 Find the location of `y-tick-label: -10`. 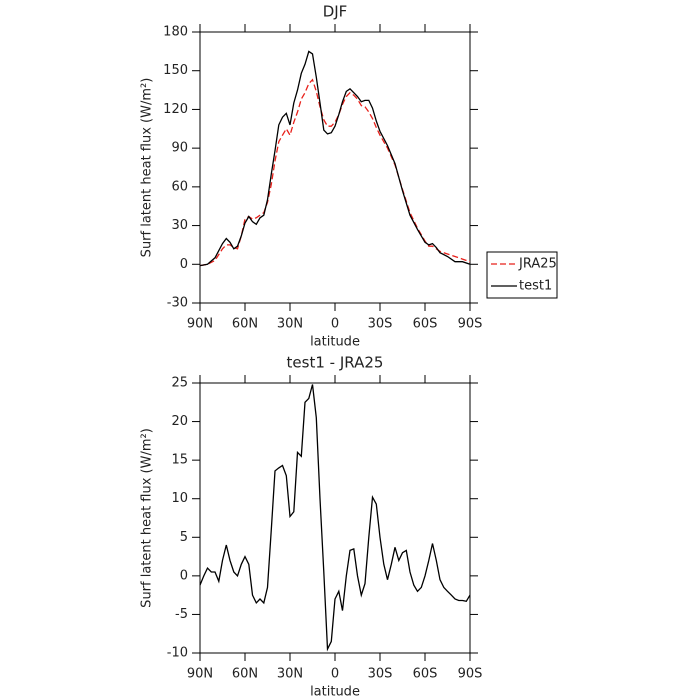

y-tick-label: -10 is located at coordinates (177, 653).